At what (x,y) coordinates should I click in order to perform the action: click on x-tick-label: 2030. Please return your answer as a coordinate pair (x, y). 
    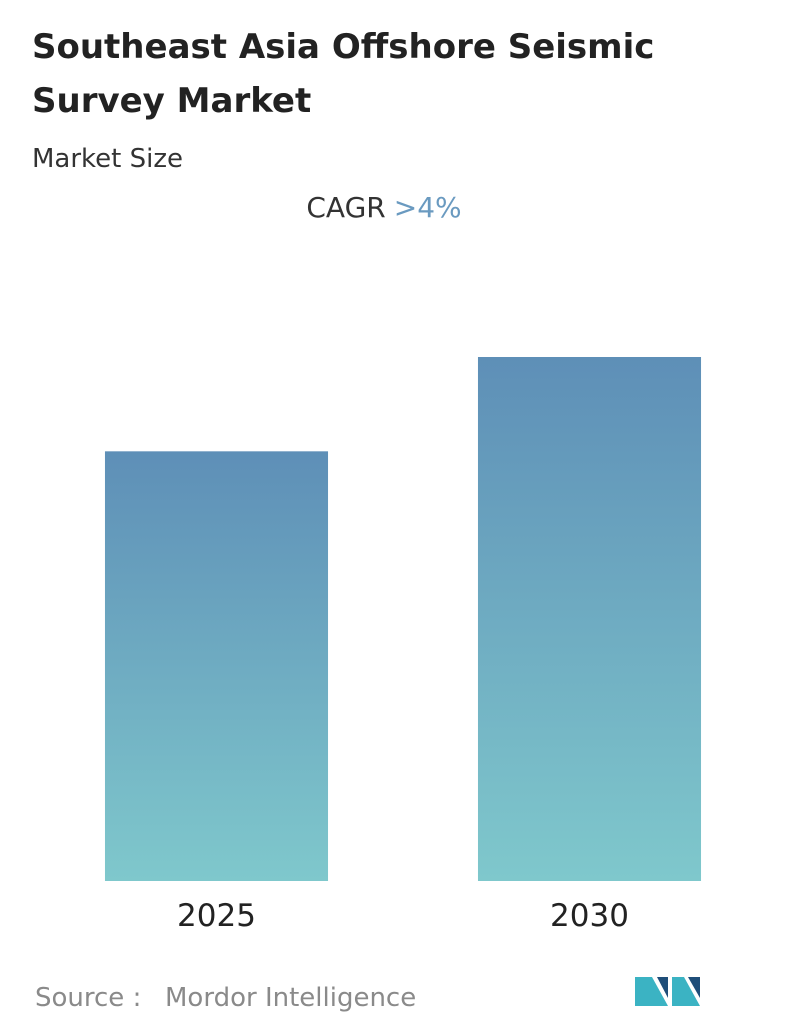
    Looking at the image, I should click on (589, 916).